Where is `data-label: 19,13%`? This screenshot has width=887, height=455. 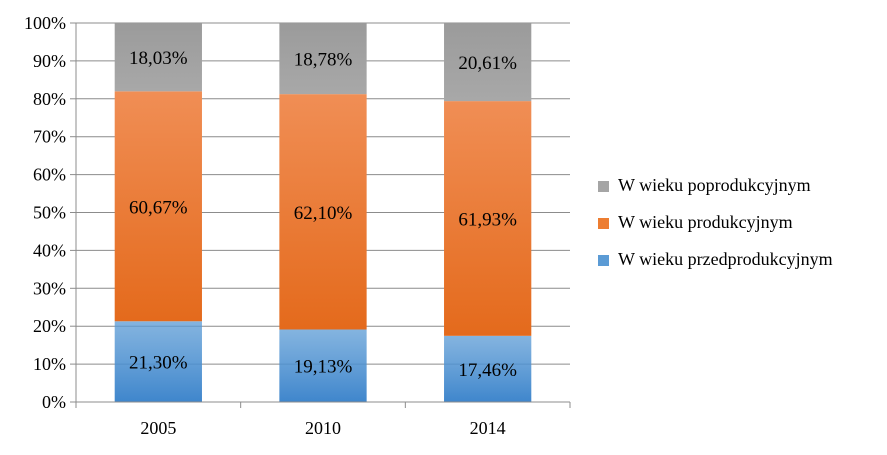 data-label: 19,13% is located at coordinates (323, 367).